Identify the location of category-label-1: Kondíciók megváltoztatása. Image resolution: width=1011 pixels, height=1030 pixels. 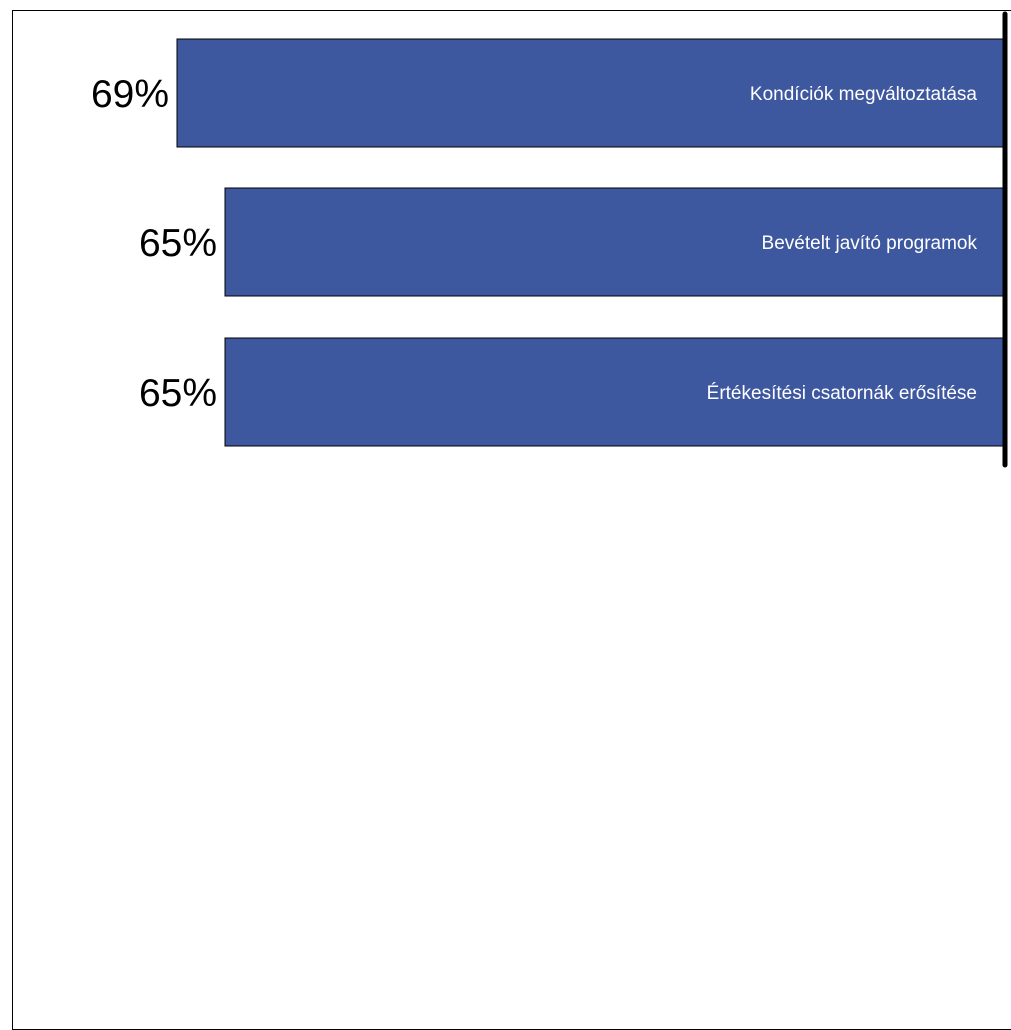
(864, 94).